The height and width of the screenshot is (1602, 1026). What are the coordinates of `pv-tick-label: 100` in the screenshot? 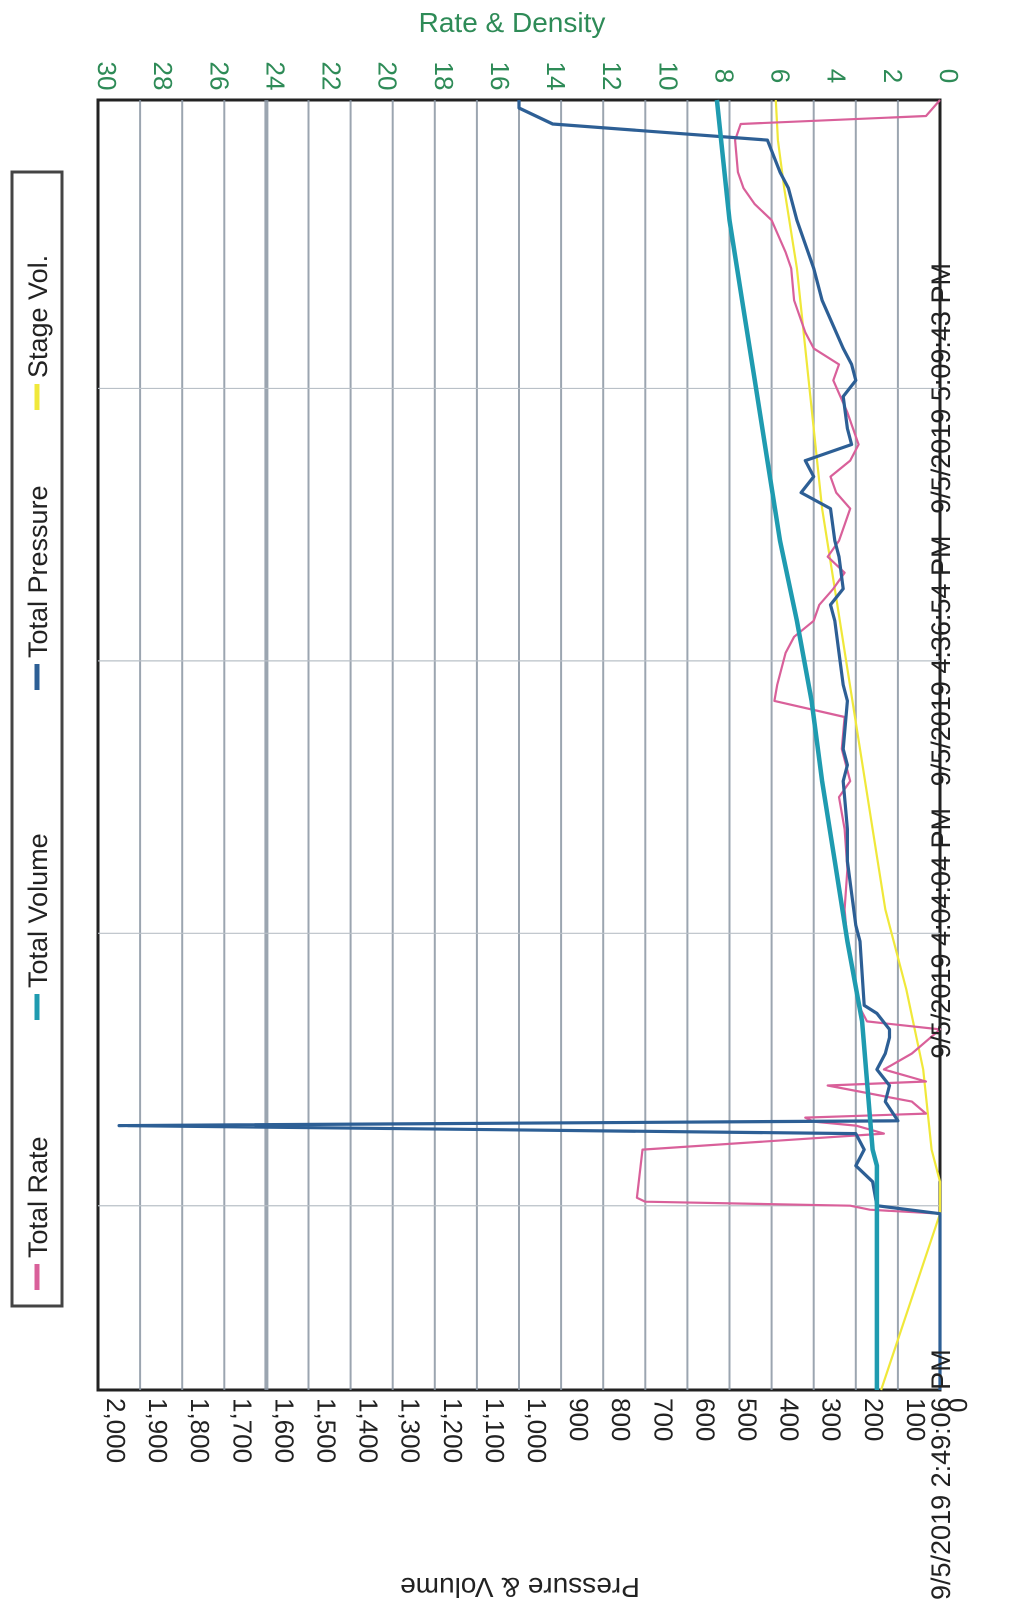 It's located at (916, 1419).